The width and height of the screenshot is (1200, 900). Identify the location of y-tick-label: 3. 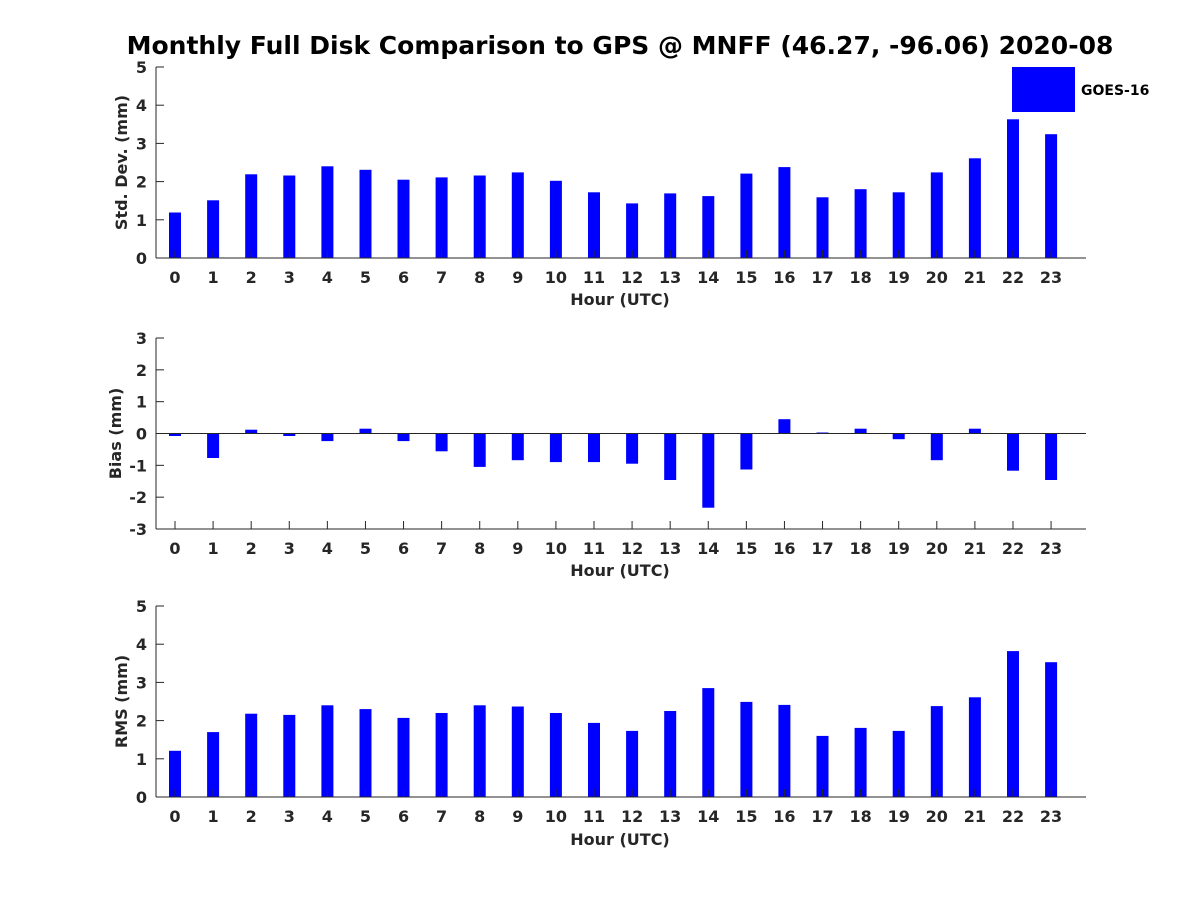
(141, 338).